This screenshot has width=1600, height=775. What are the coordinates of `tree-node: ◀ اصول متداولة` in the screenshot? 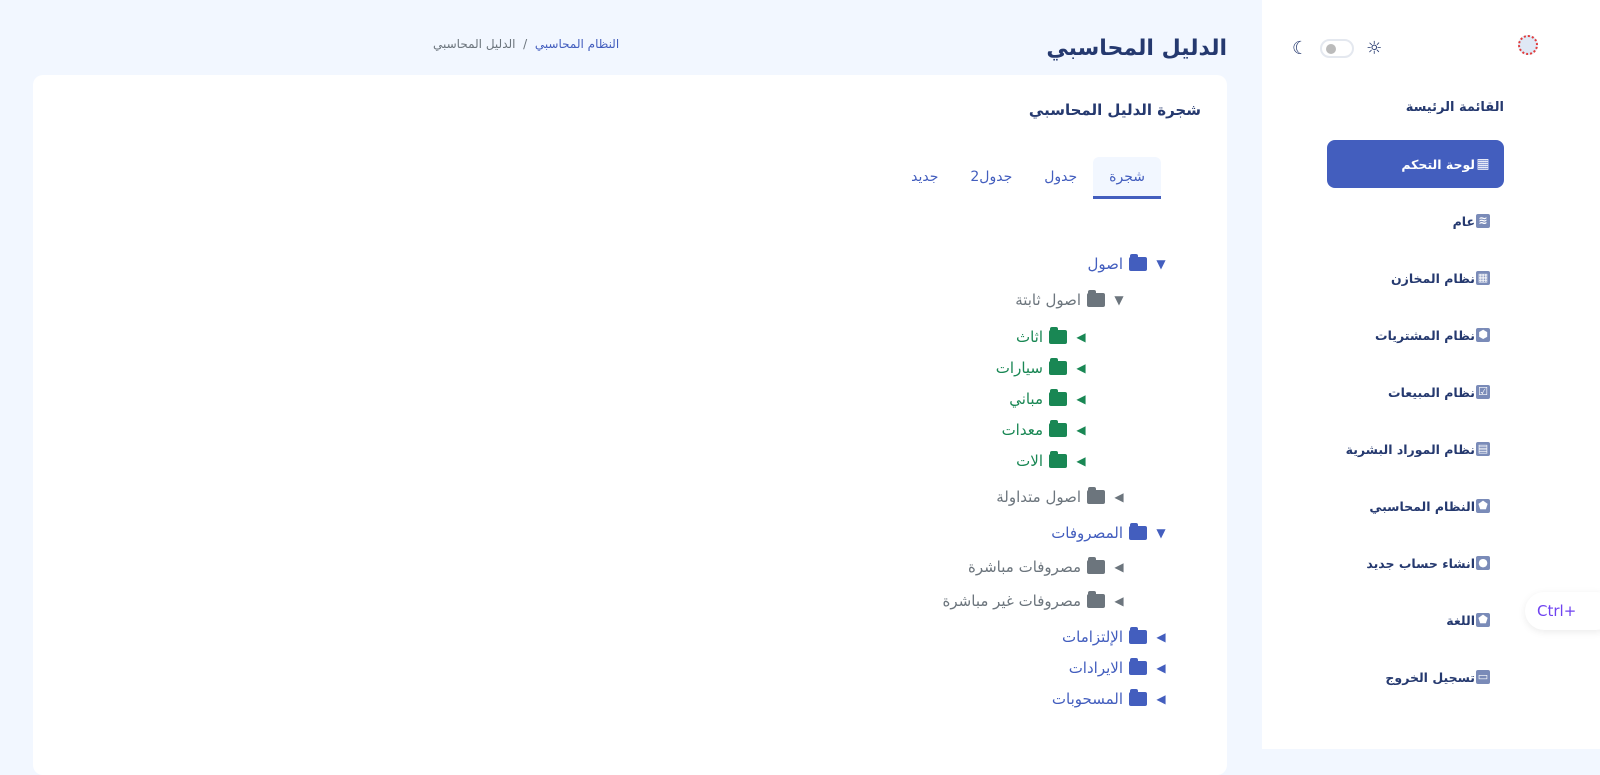 It's located at (1061, 497).